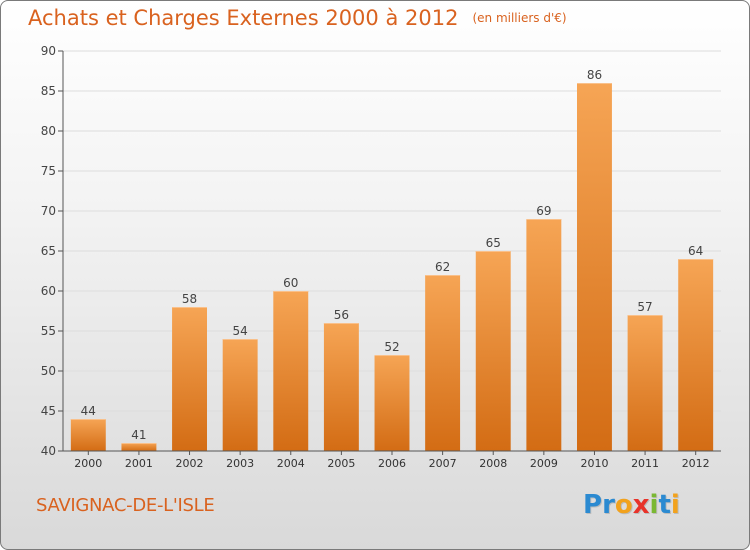 This screenshot has height=550, width=750. Describe the element at coordinates (664, 505) in the screenshot. I see `logo-letter: t` at that location.